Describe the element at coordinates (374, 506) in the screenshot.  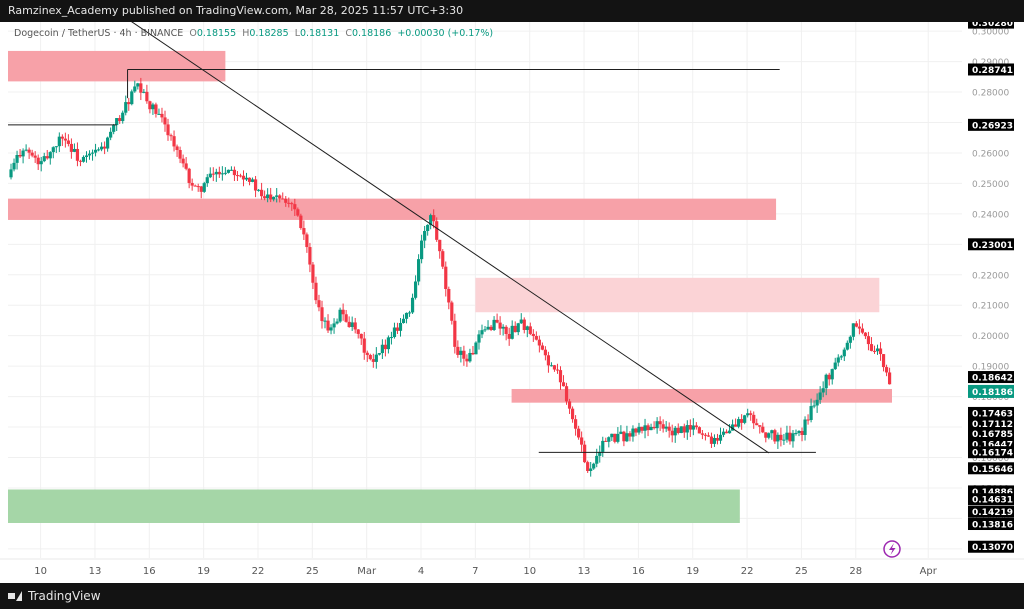
I see `demand-zone-bottom` at that location.